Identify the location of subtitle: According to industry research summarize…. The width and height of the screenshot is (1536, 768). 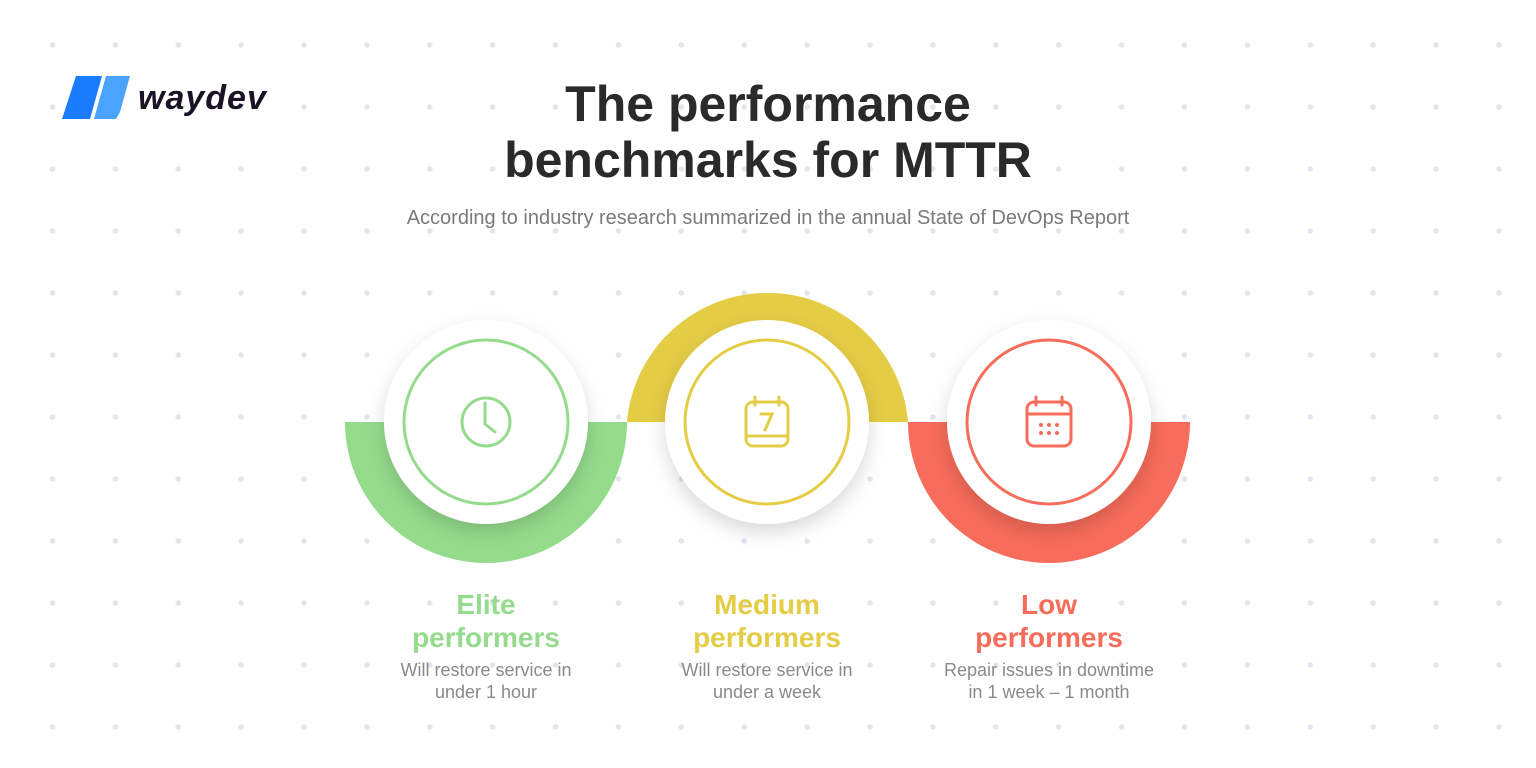
(768, 218).